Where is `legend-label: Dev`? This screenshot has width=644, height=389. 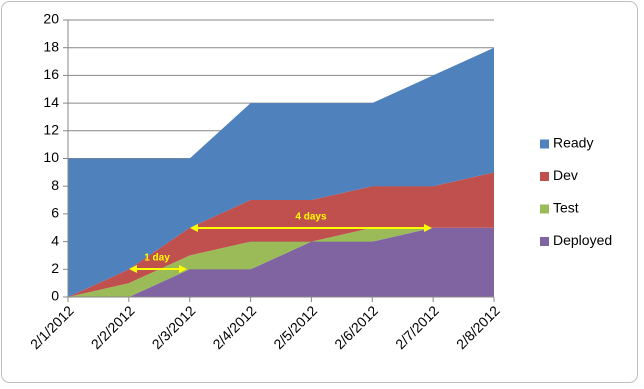 legend-label: Dev is located at coordinates (565, 175).